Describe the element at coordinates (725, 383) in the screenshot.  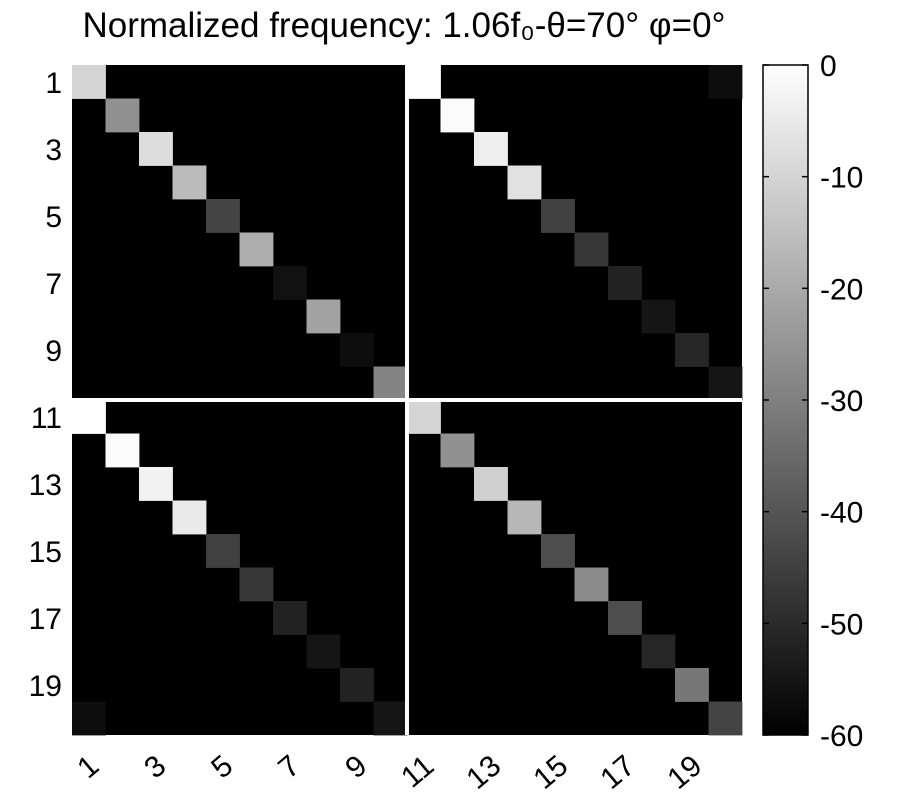
I see `heatmap-cell-r10-c20` at that location.